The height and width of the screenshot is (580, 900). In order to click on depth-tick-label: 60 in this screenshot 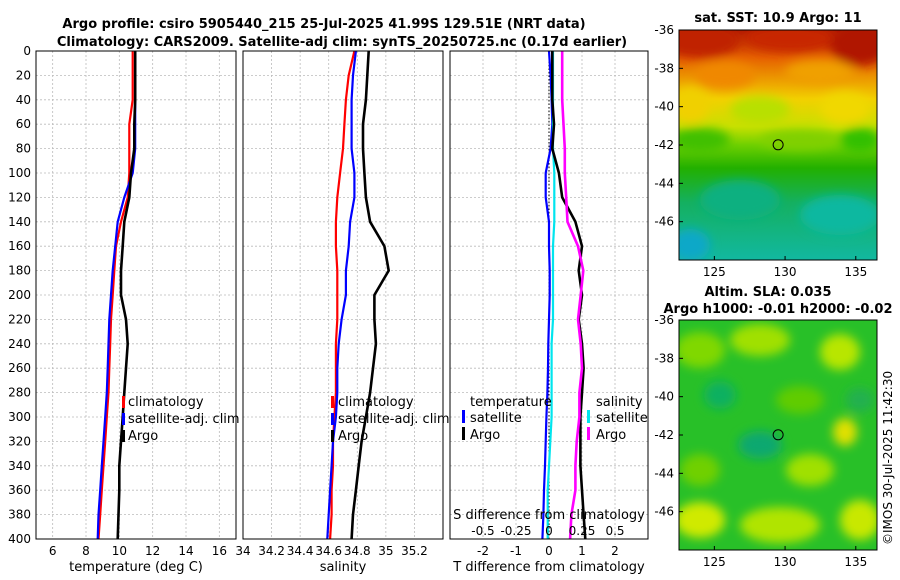, I will do `click(23, 124)`.